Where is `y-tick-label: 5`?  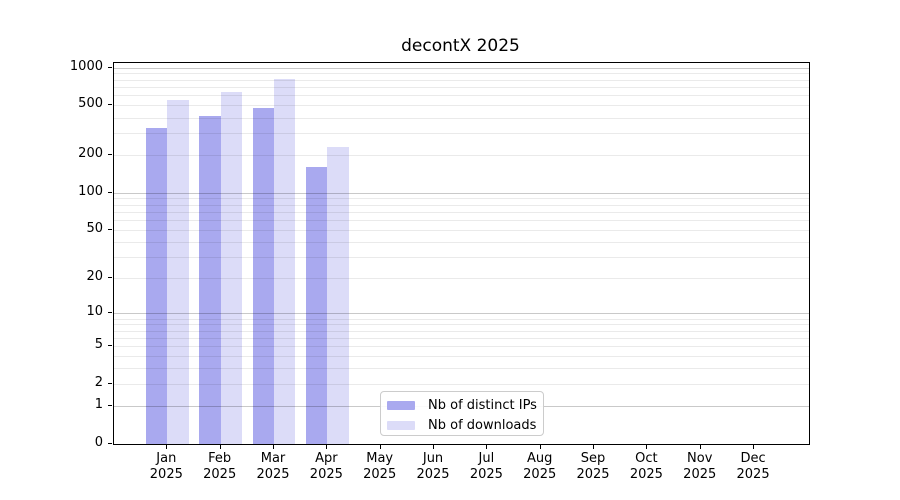 y-tick-label: 5 is located at coordinates (98, 345).